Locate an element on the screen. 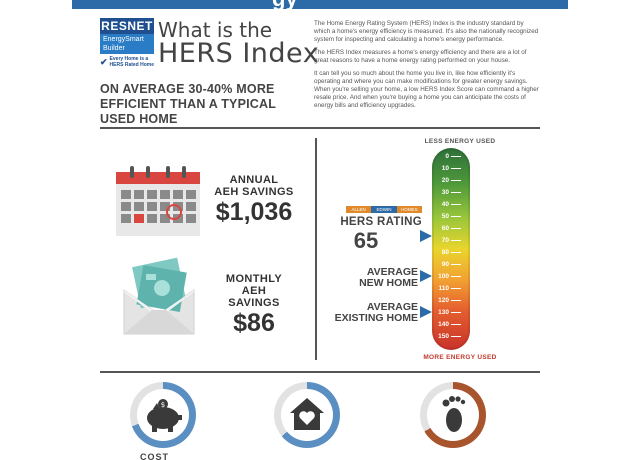 This screenshot has height=460, width=640. scale-tick: 0 is located at coordinates (452, 157).